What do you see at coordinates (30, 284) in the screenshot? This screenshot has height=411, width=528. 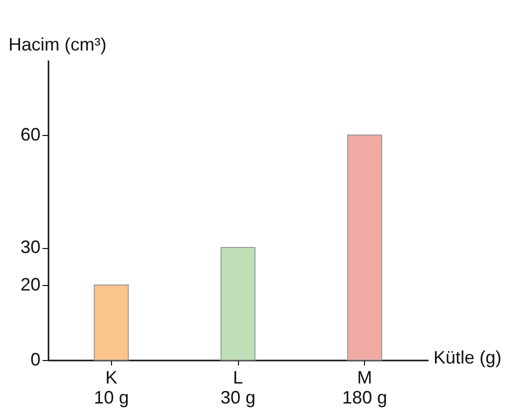 I see `y-tick-label: 20` at bounding box center [30, 284].